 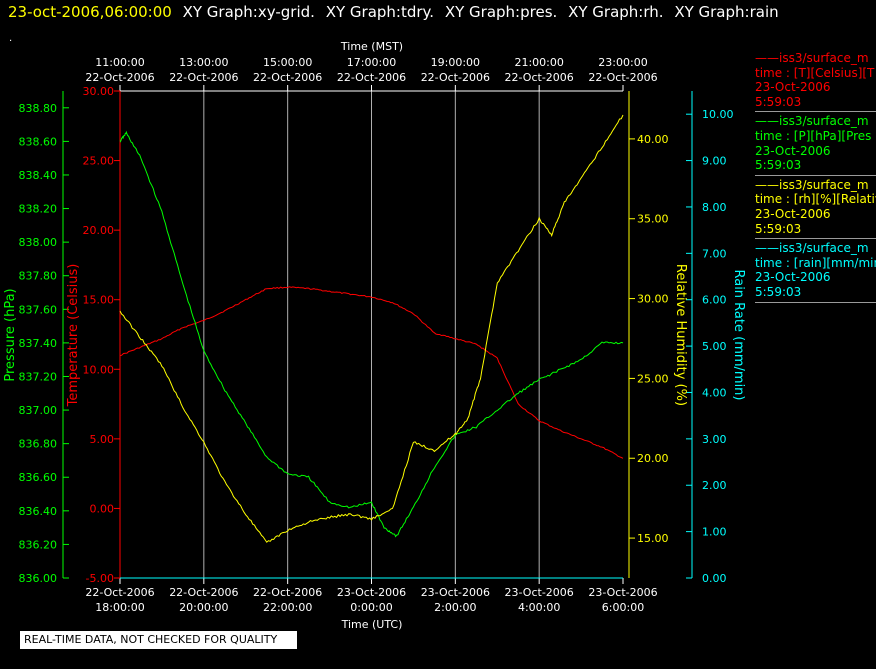 What do you see at coordinates (455, 62) in the screenshot?
I see `top-tick-time-label: 19:00:00` at bounding box center [455, 62].